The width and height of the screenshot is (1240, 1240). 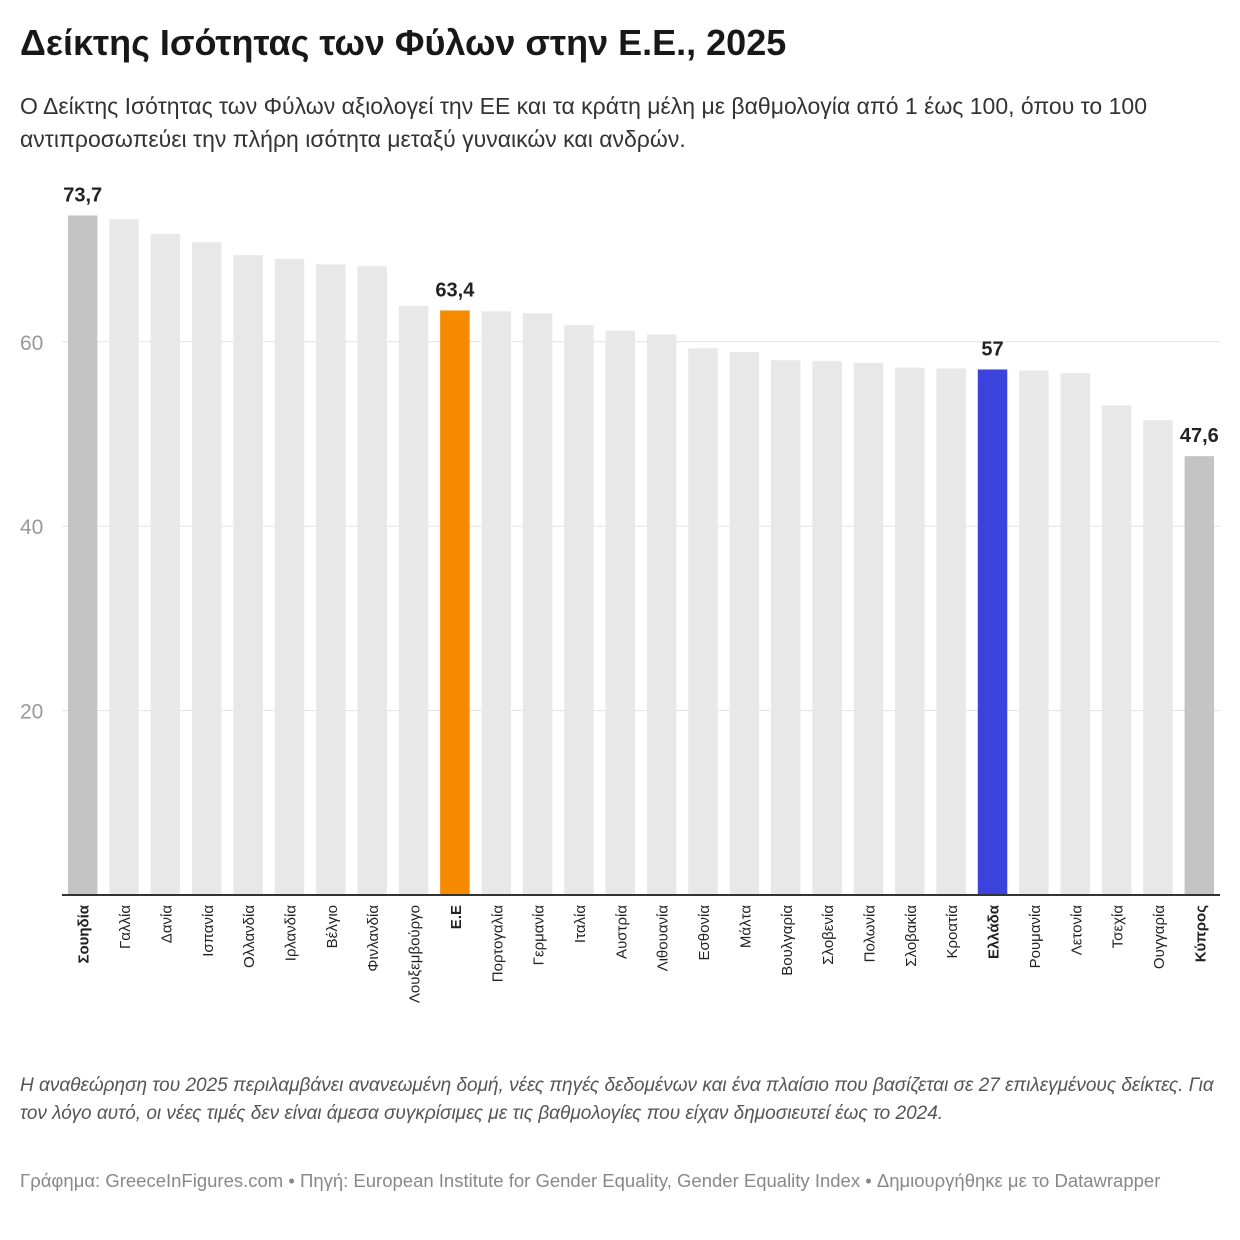 What do you see at coordinates (663, 938) in the screenshot?
I see `x-tick-label: Λιθουανία` at bounding box center [663, 938].